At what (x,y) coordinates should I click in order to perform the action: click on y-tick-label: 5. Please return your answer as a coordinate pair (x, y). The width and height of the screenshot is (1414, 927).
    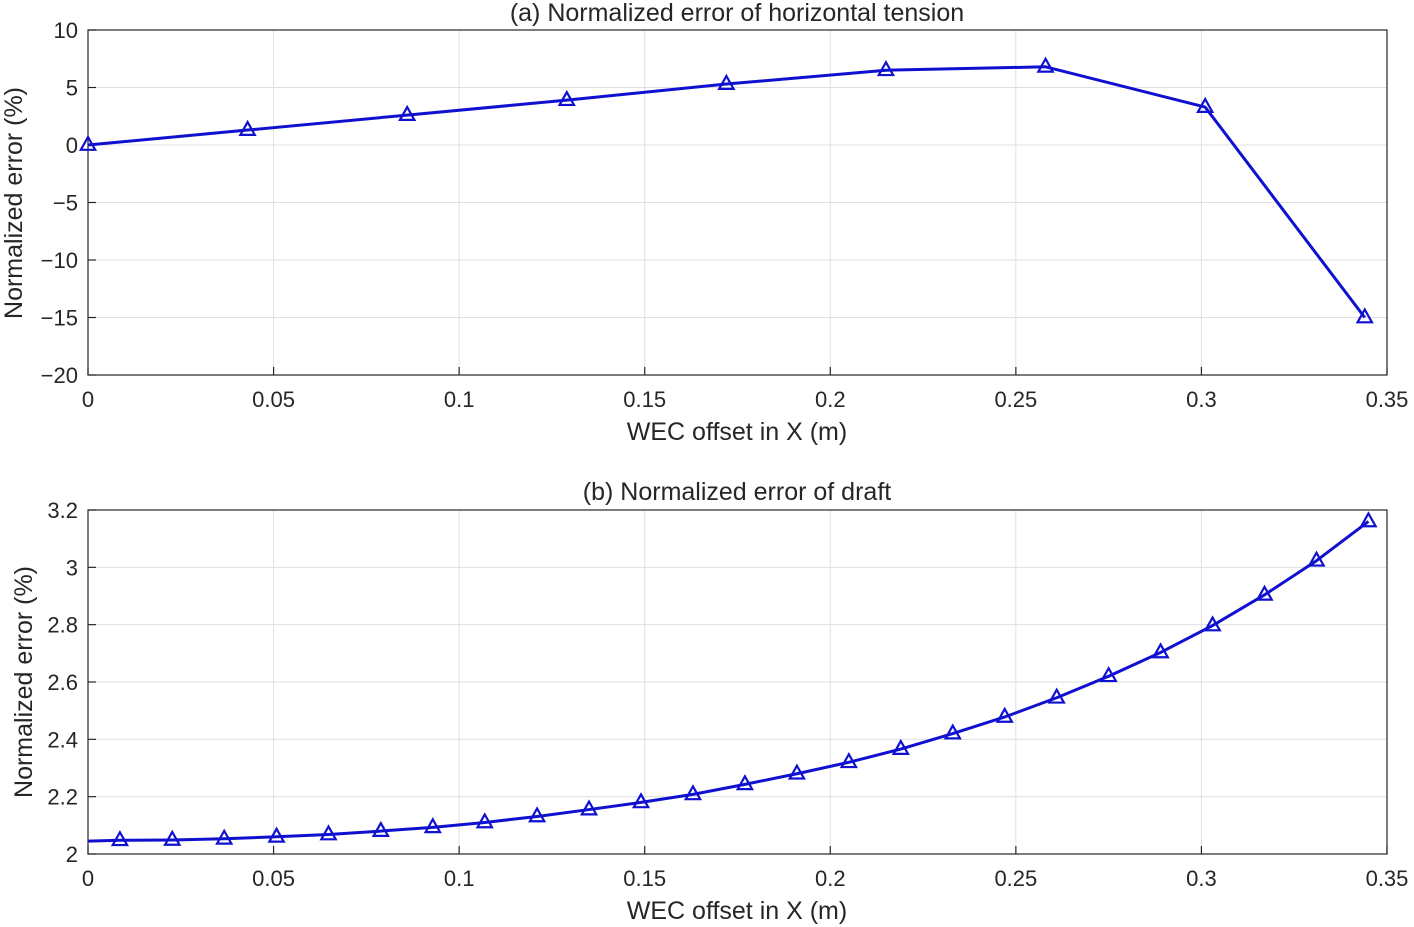
    Looking at the image, I should click on (72, 88).